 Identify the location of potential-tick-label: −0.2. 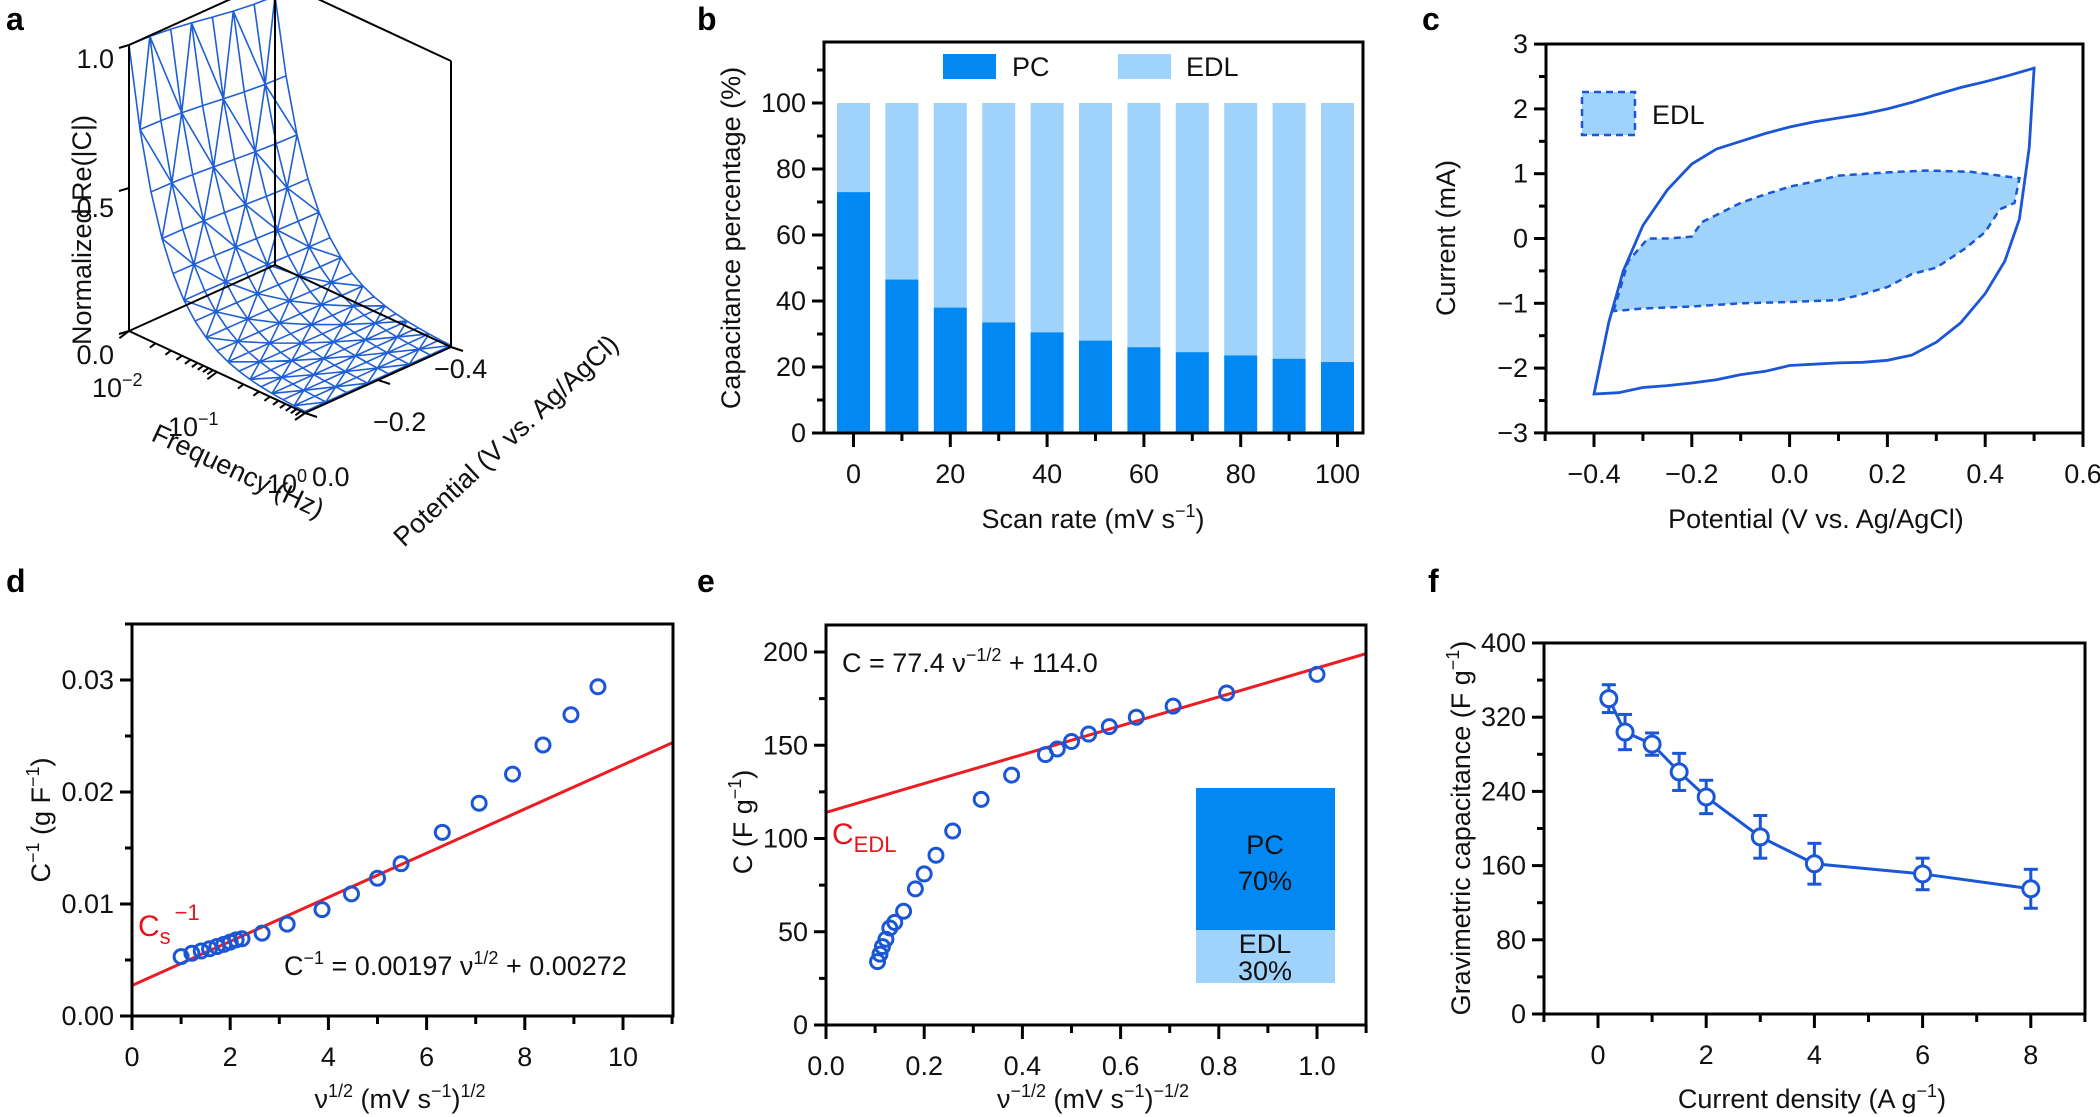
(399, 422).